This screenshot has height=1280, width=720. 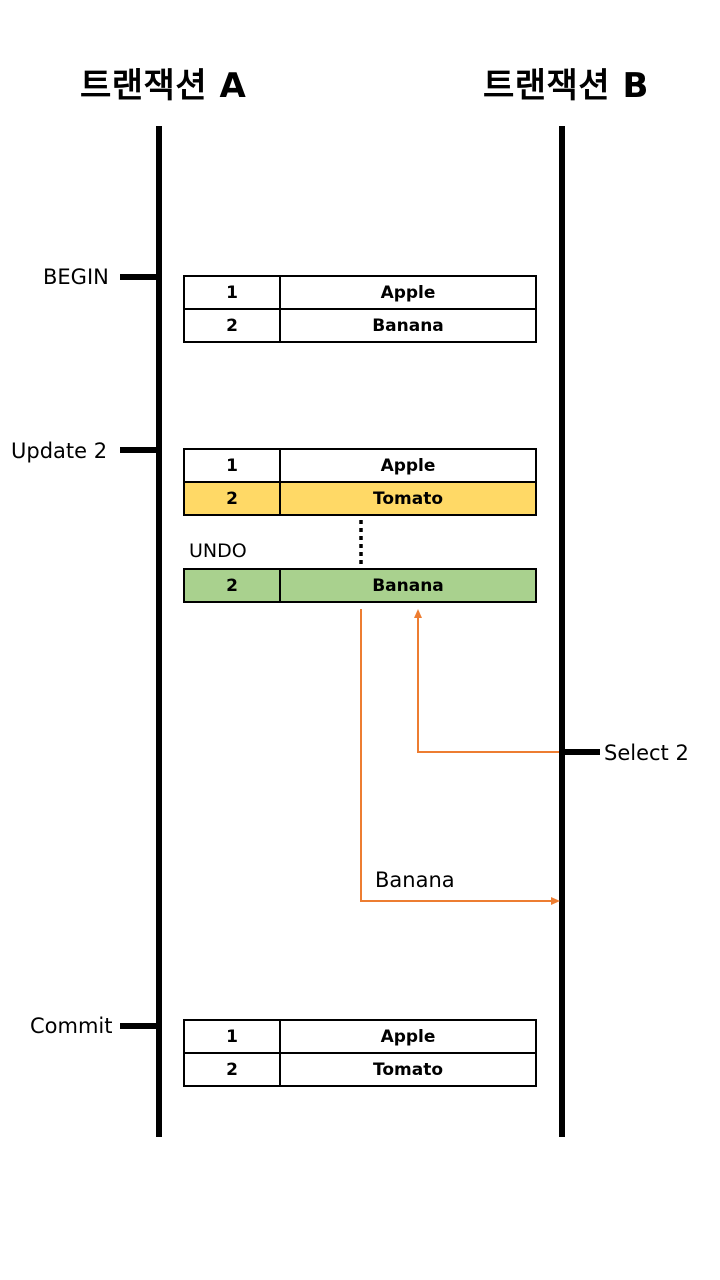 What do you see at coordinates (139, 277) in the screenshot?
I see `begin-tick` at bounding box center [139, 277].